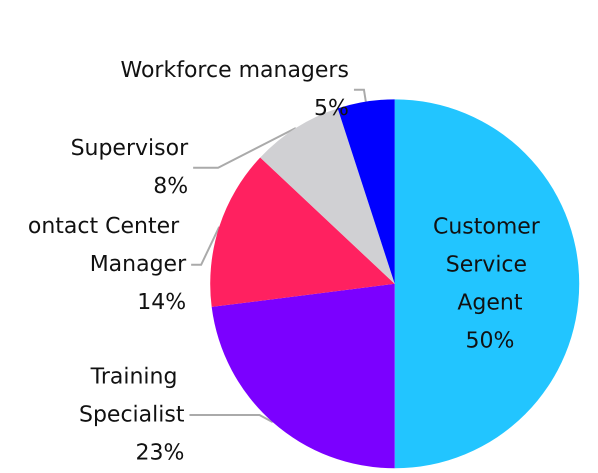 The width and height of the screenshot is (598, 473). I want to click on data-label: 5%, so click(331, 109).